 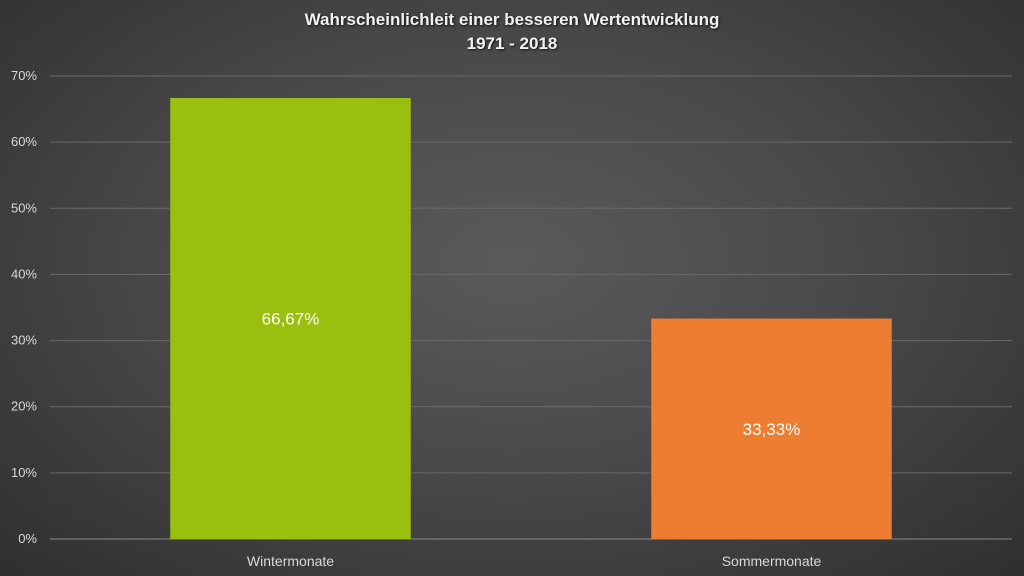 I want to click on data-label: 66,67%, so click(x=291, y=319).